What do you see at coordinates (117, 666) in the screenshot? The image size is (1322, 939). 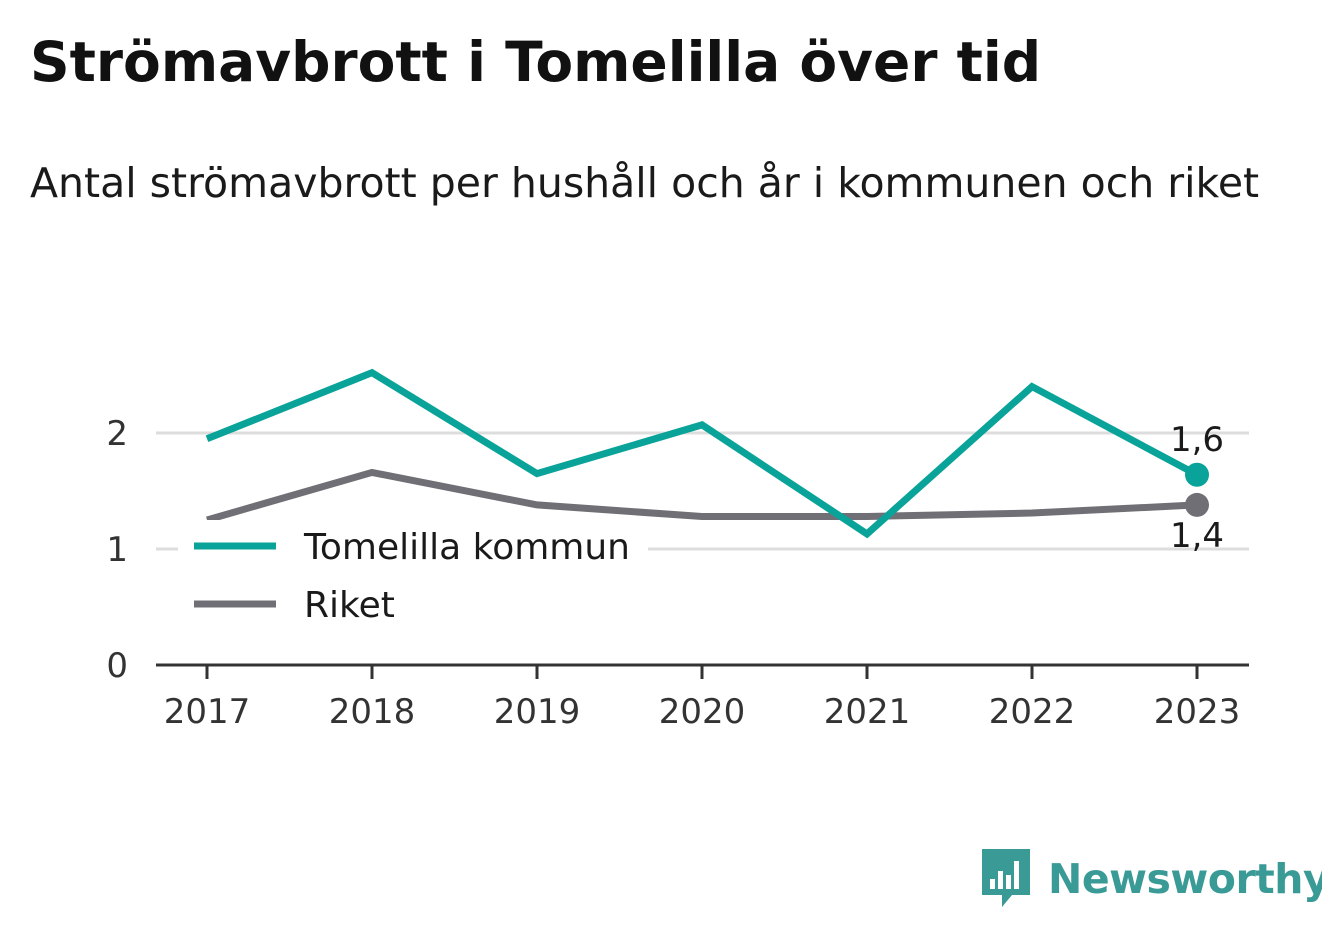 I see `y-tick-label: 0` at bounding box center [117, 666].